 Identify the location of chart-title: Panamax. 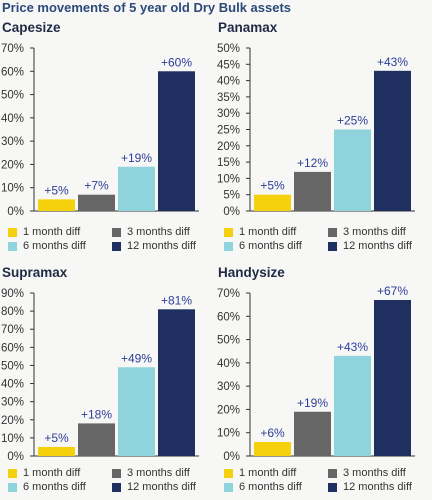
(248, 27).